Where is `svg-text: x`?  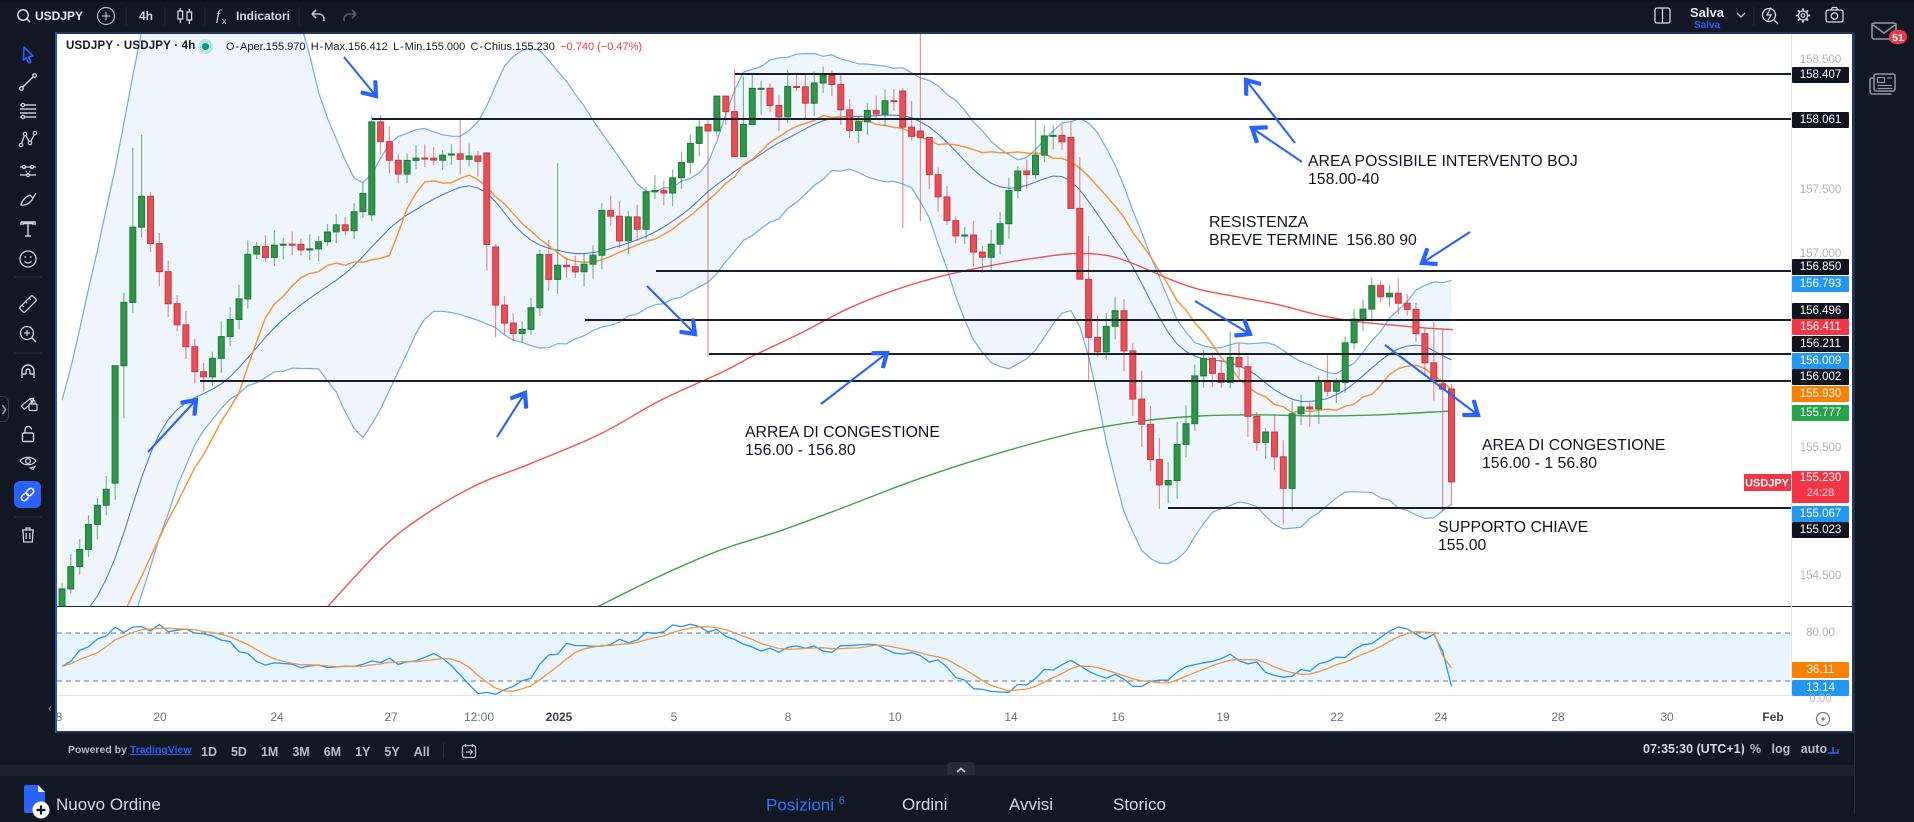 svg-text: x is located at coordinates (224, 21).